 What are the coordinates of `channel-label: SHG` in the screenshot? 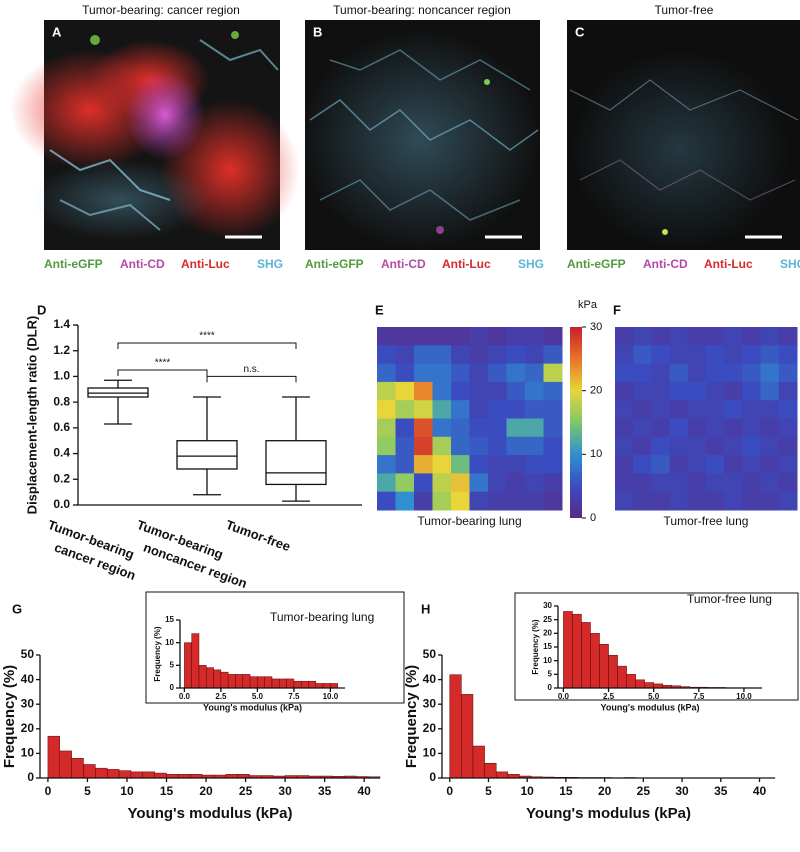 It's located at (790, 264).